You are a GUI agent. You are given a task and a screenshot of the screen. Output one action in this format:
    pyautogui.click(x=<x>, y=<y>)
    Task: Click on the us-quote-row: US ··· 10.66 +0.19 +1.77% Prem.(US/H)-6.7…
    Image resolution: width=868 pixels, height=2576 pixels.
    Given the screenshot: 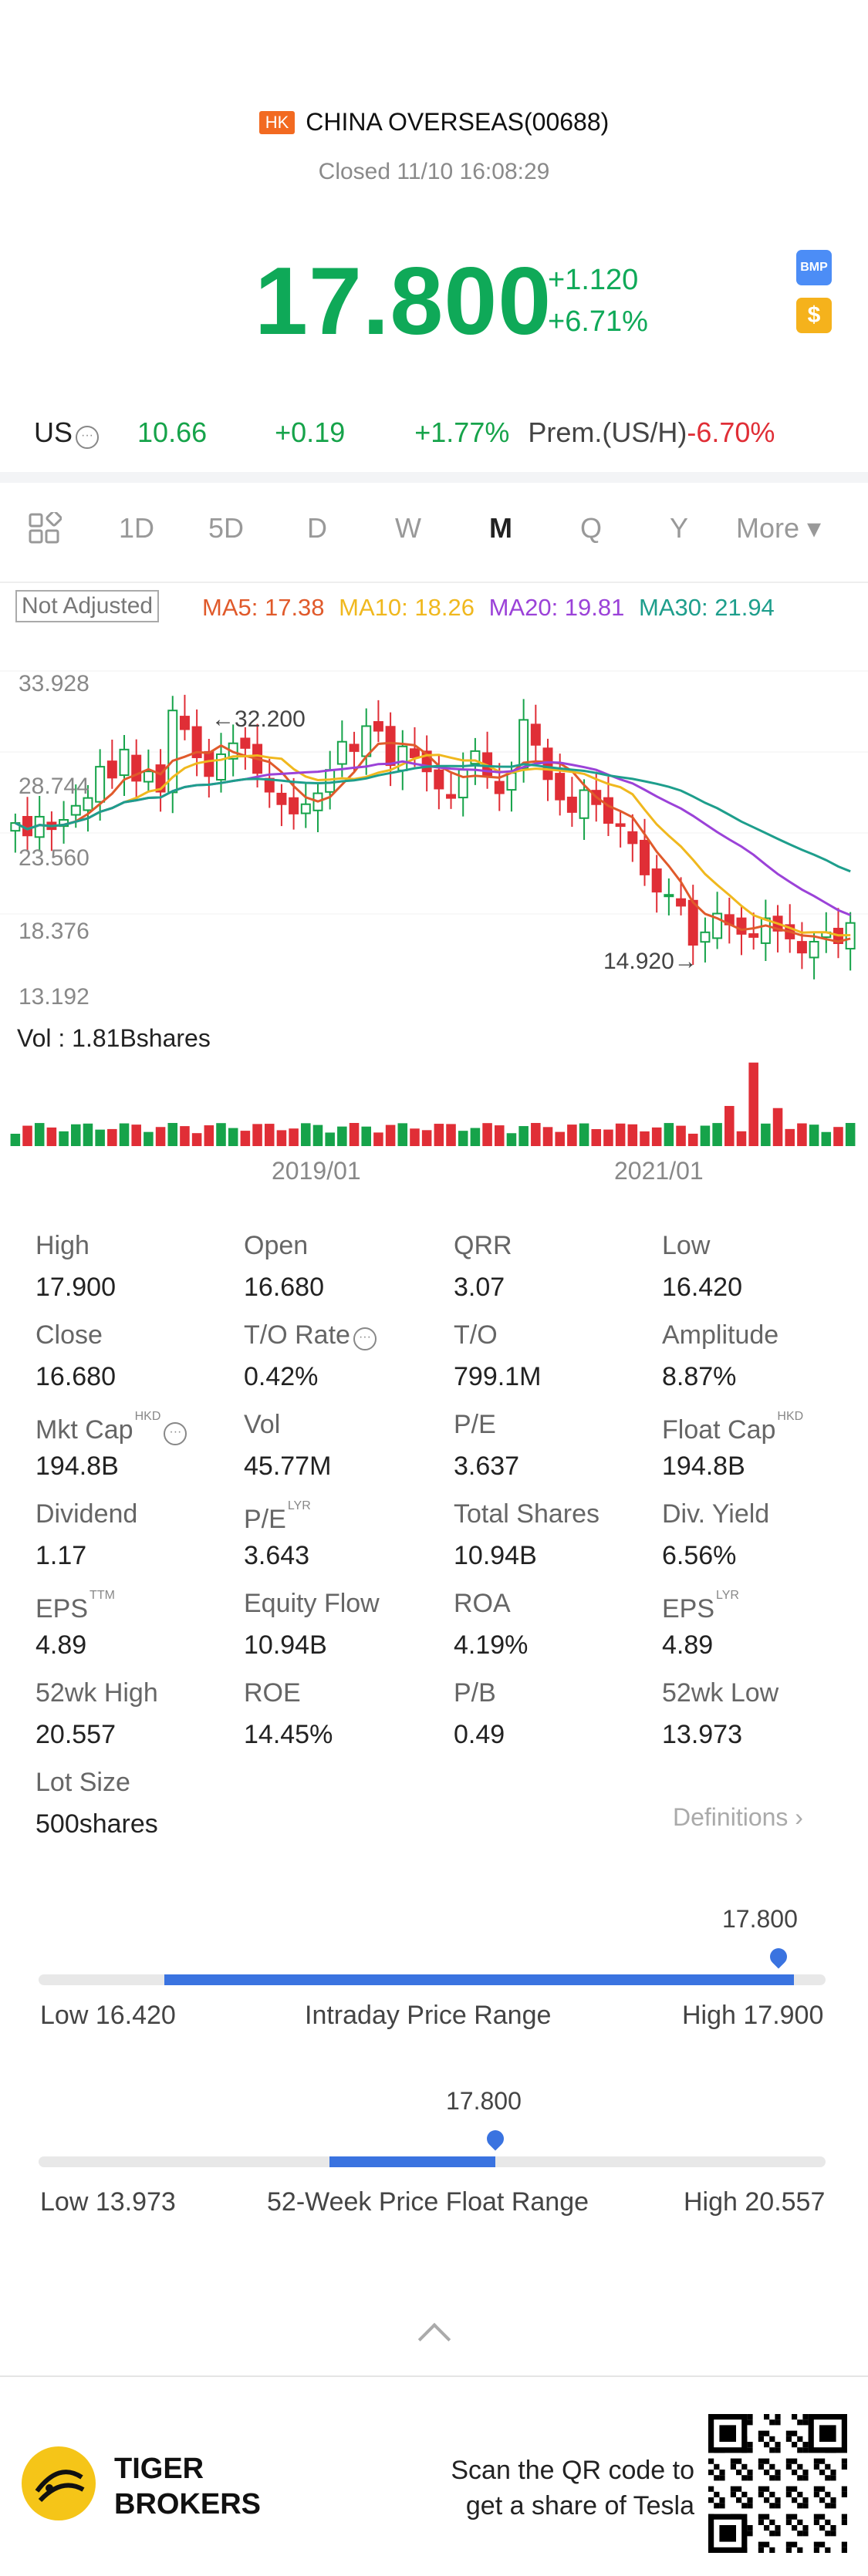 What is the action you would take?
    pyautogui.click(x=404, y=432)
    